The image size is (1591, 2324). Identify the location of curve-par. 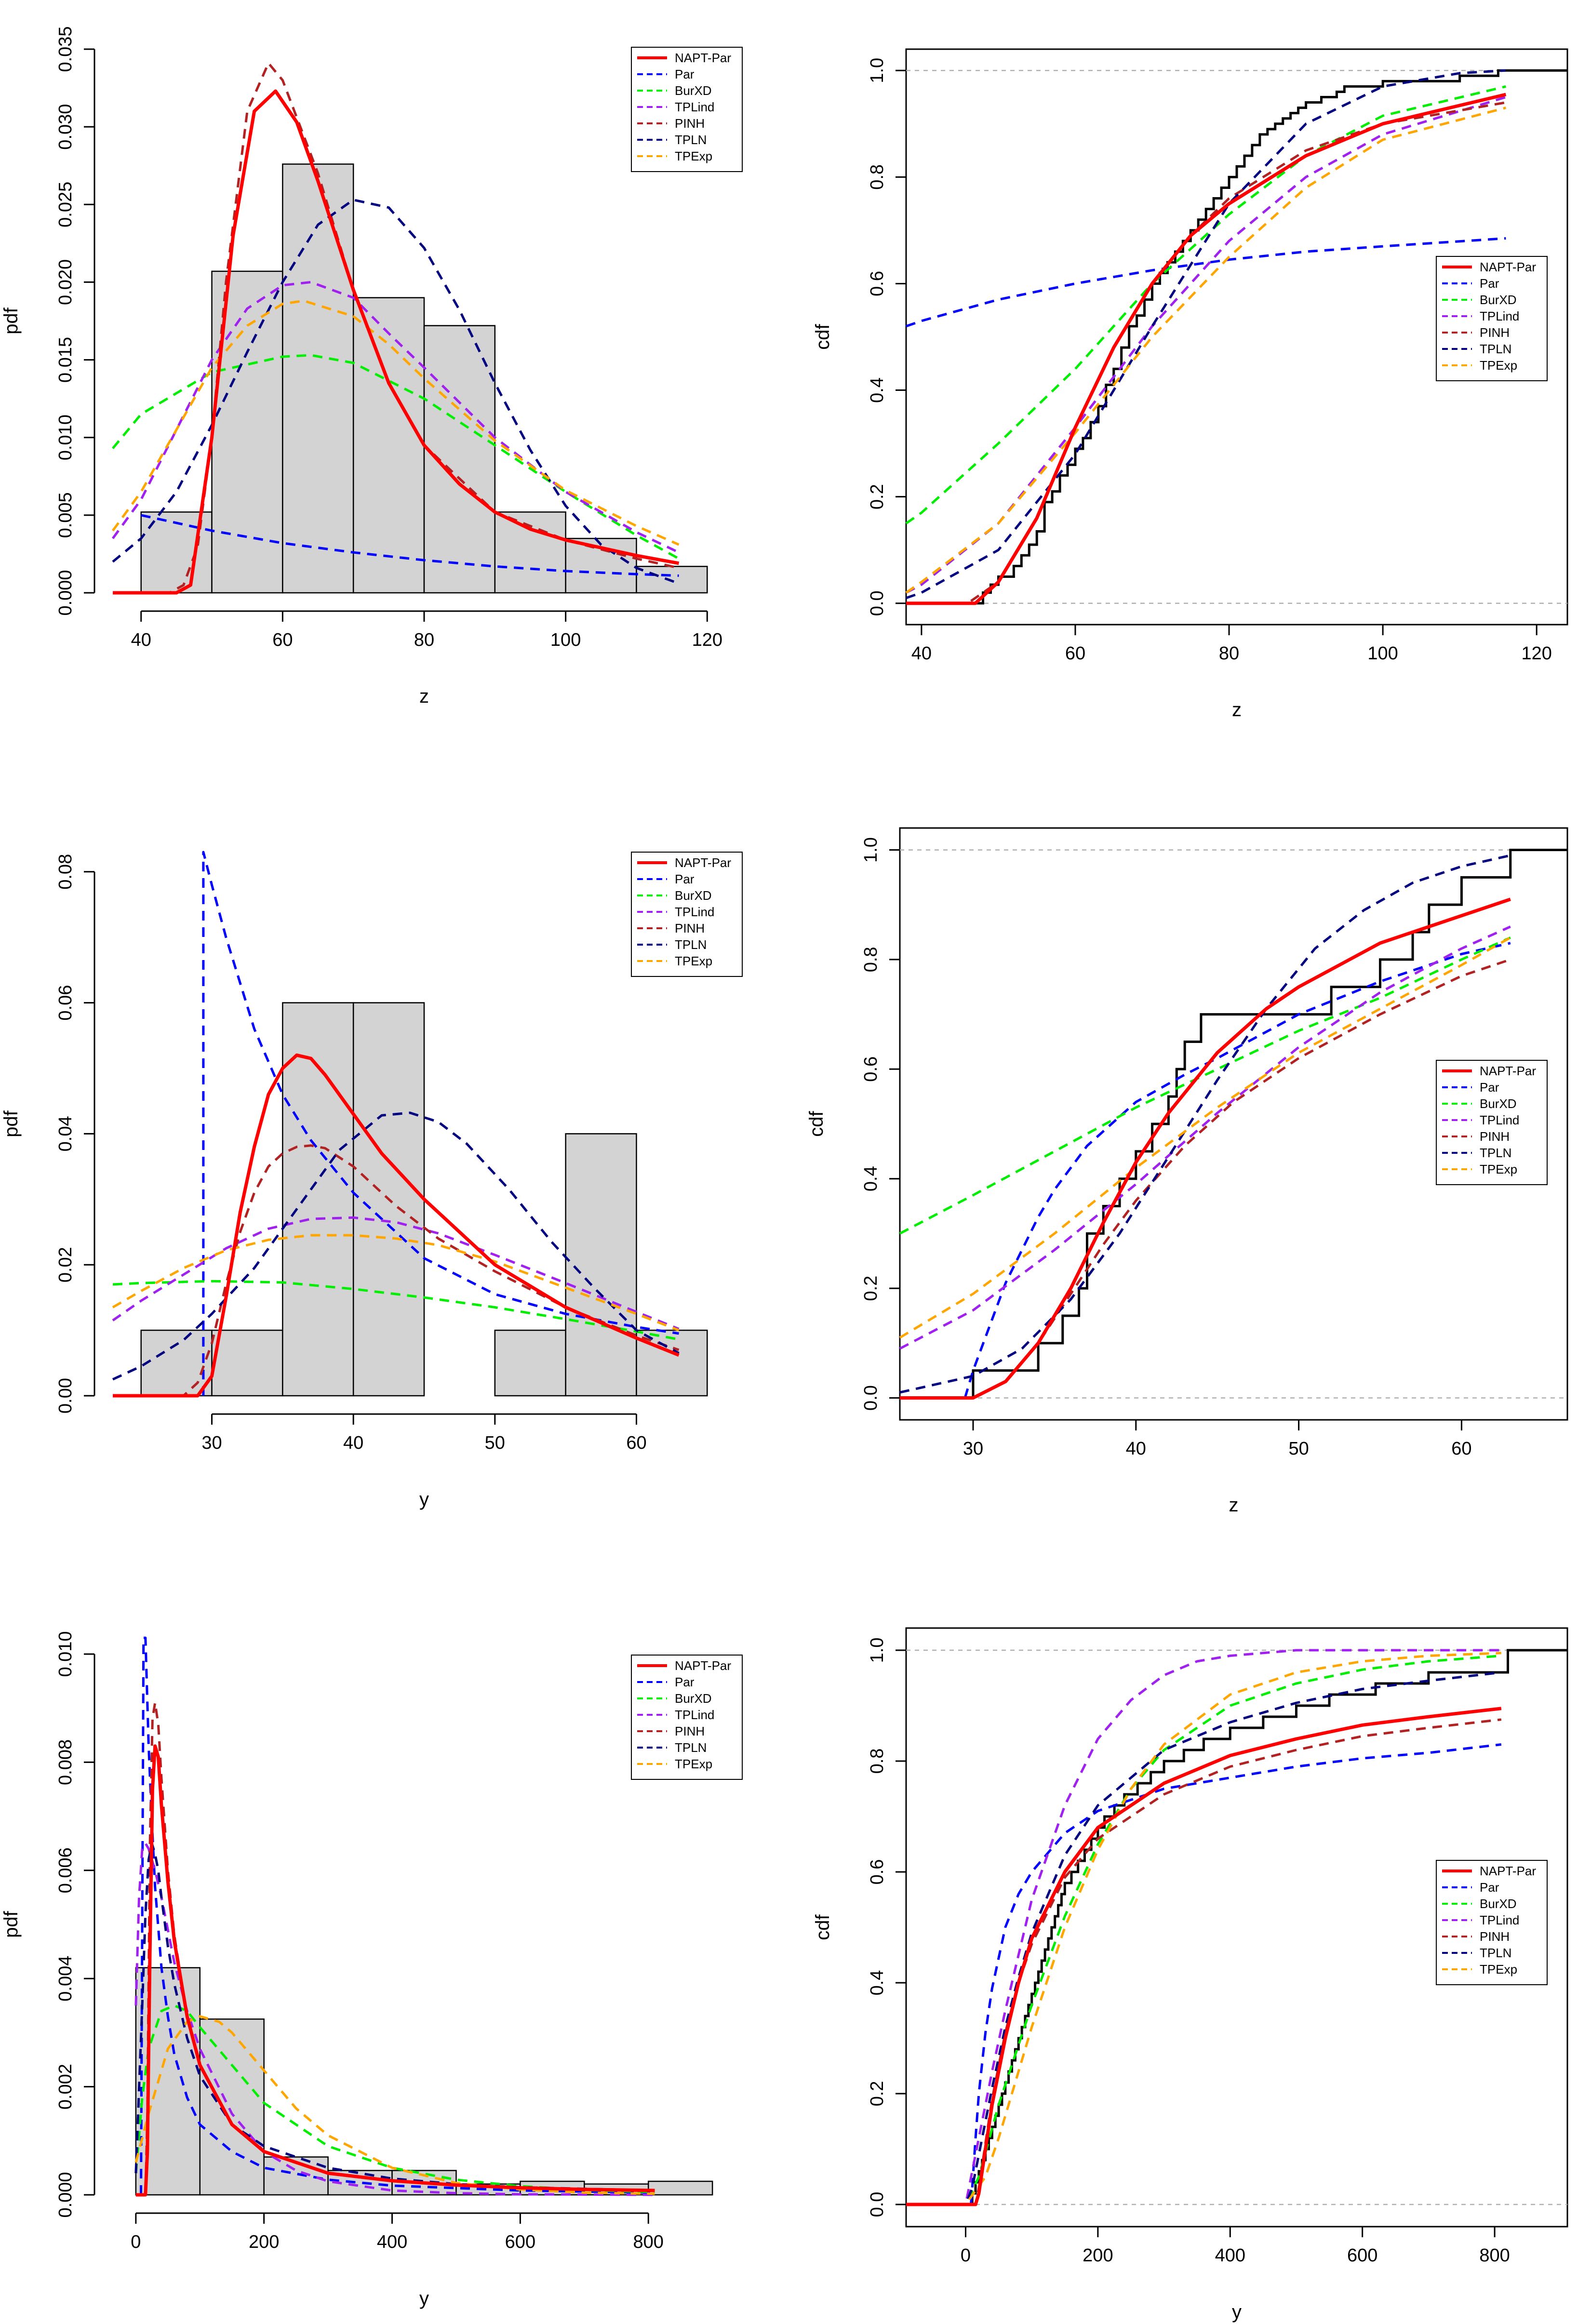
(441, 1123).